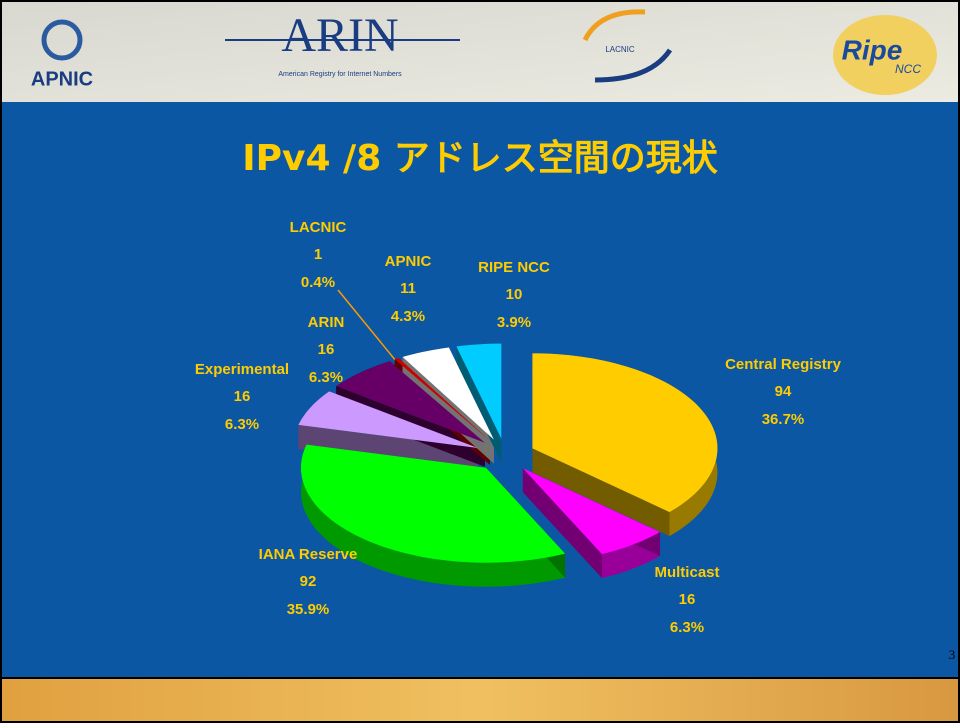 This screenshot has height=728, width=960. Describe the element at coordinates (620, 49) in the screenshot. I see `lacnic-logo: LACNIC` at that location.